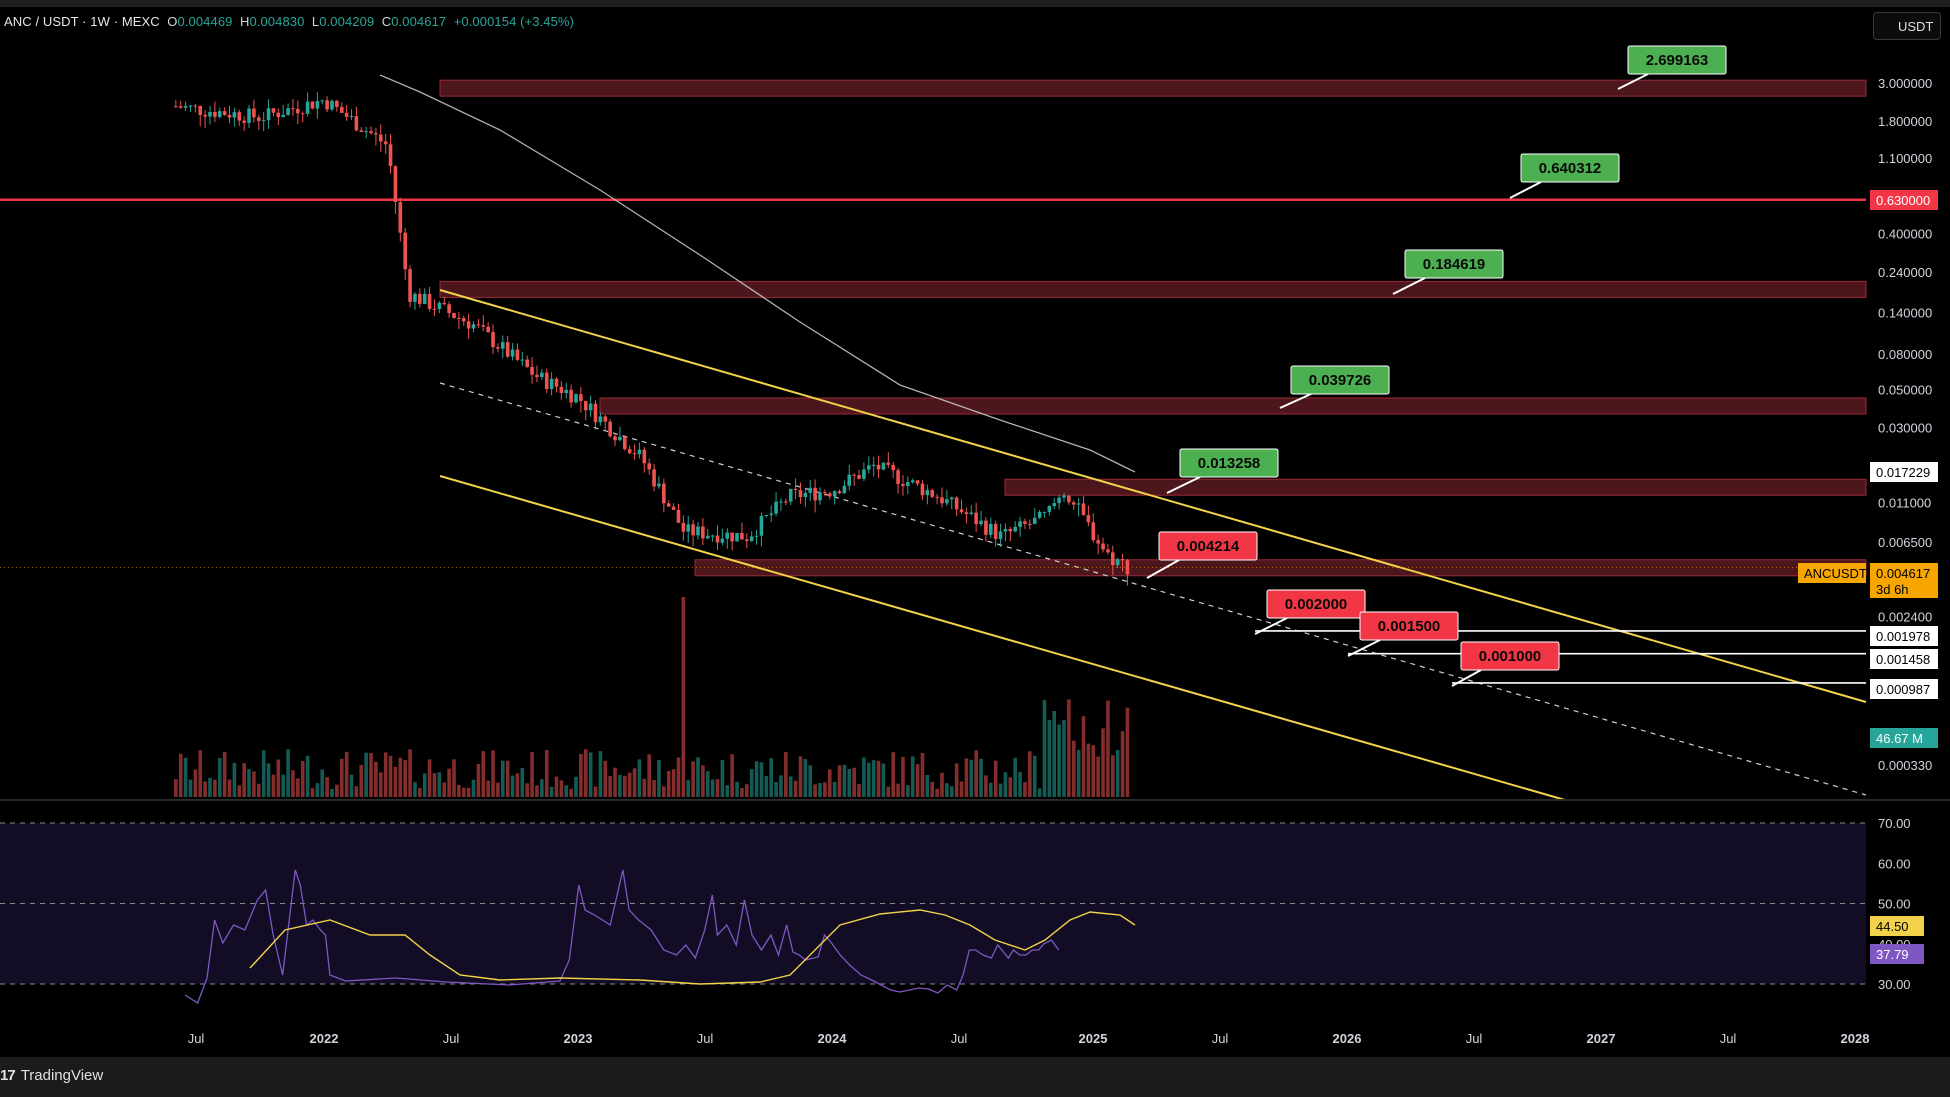 The width and height of the screenshot is (1950, 1097). I want to click on high-label: H, so click(244, 21).